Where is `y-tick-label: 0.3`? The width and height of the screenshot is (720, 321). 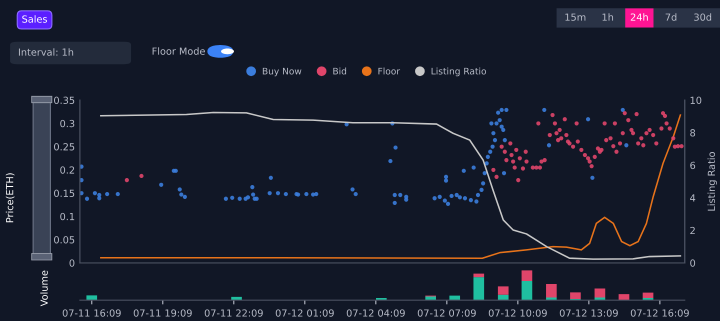
y-tick-label: 0.3 is located at coordinates (67, 124).